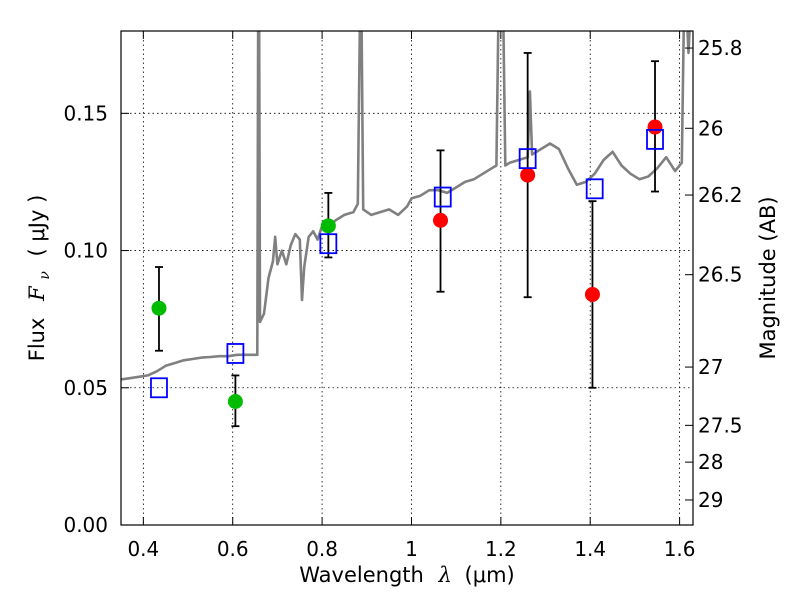  What do you see at coordinates (85, 525) in the screenshot?
I see `y-tick-label: 0.00` at bounding box center [85, 525].